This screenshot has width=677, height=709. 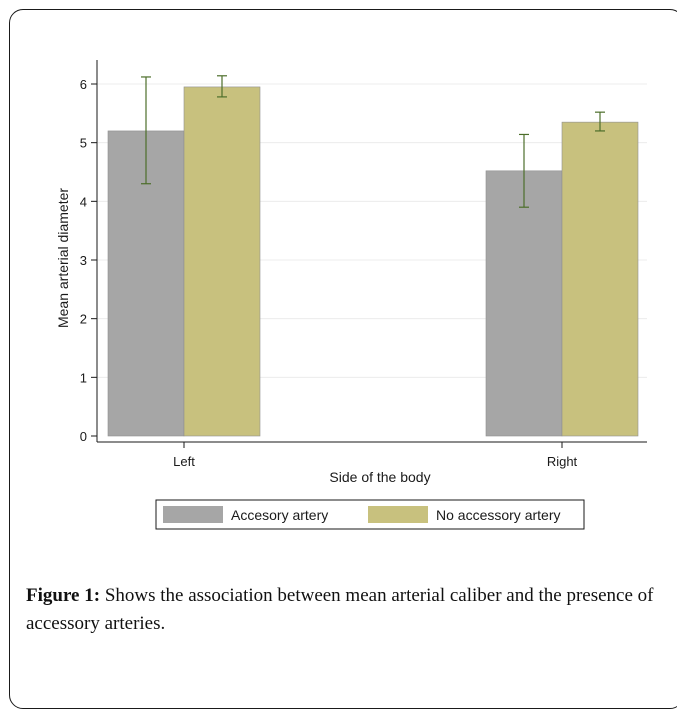 What do you see at coordinates (372, 455) in the screenshot?
I see `x-axis: Left Right` at bounding box center [372, 455].